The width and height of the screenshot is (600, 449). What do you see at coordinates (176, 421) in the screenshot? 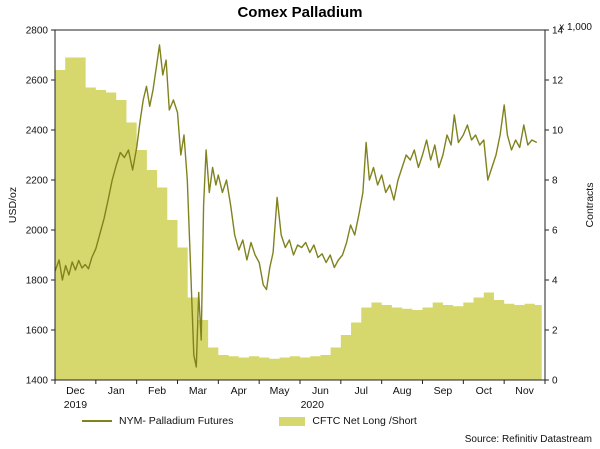
I see `legend-label-futures: NYM- Palladium Futures` at bounding box center [176, 421].